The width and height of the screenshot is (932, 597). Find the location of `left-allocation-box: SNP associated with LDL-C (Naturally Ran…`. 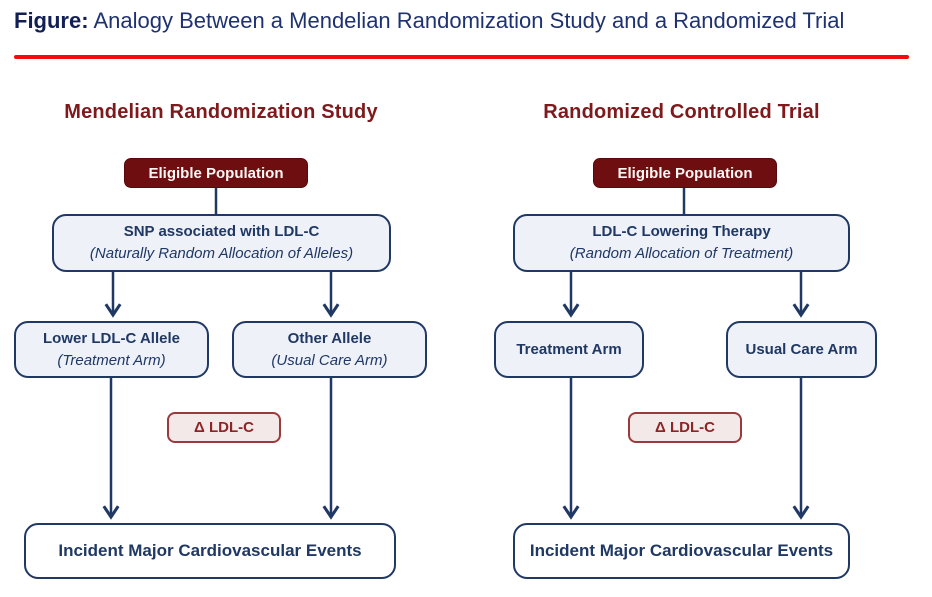

left-allocation-box: SNP associated with LDL-C (Naturally Ran… is located at coordinates (221, 243).